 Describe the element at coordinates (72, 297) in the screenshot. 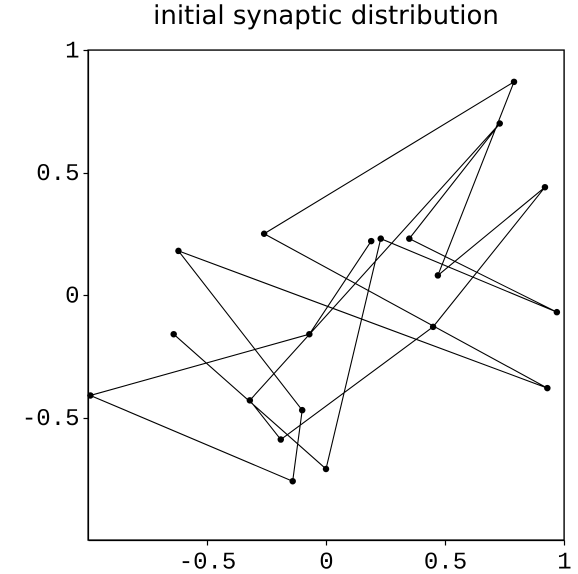

I see `y-tick-label: 0` at that location.